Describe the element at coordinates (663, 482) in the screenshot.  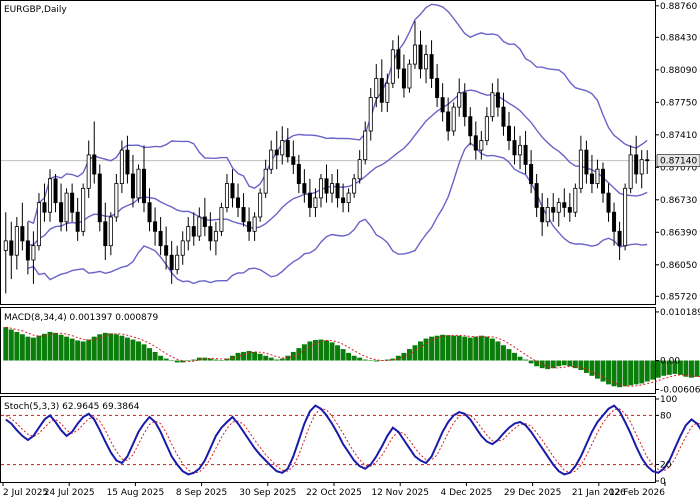
I see `stoch-axis-label: 0` at that location.